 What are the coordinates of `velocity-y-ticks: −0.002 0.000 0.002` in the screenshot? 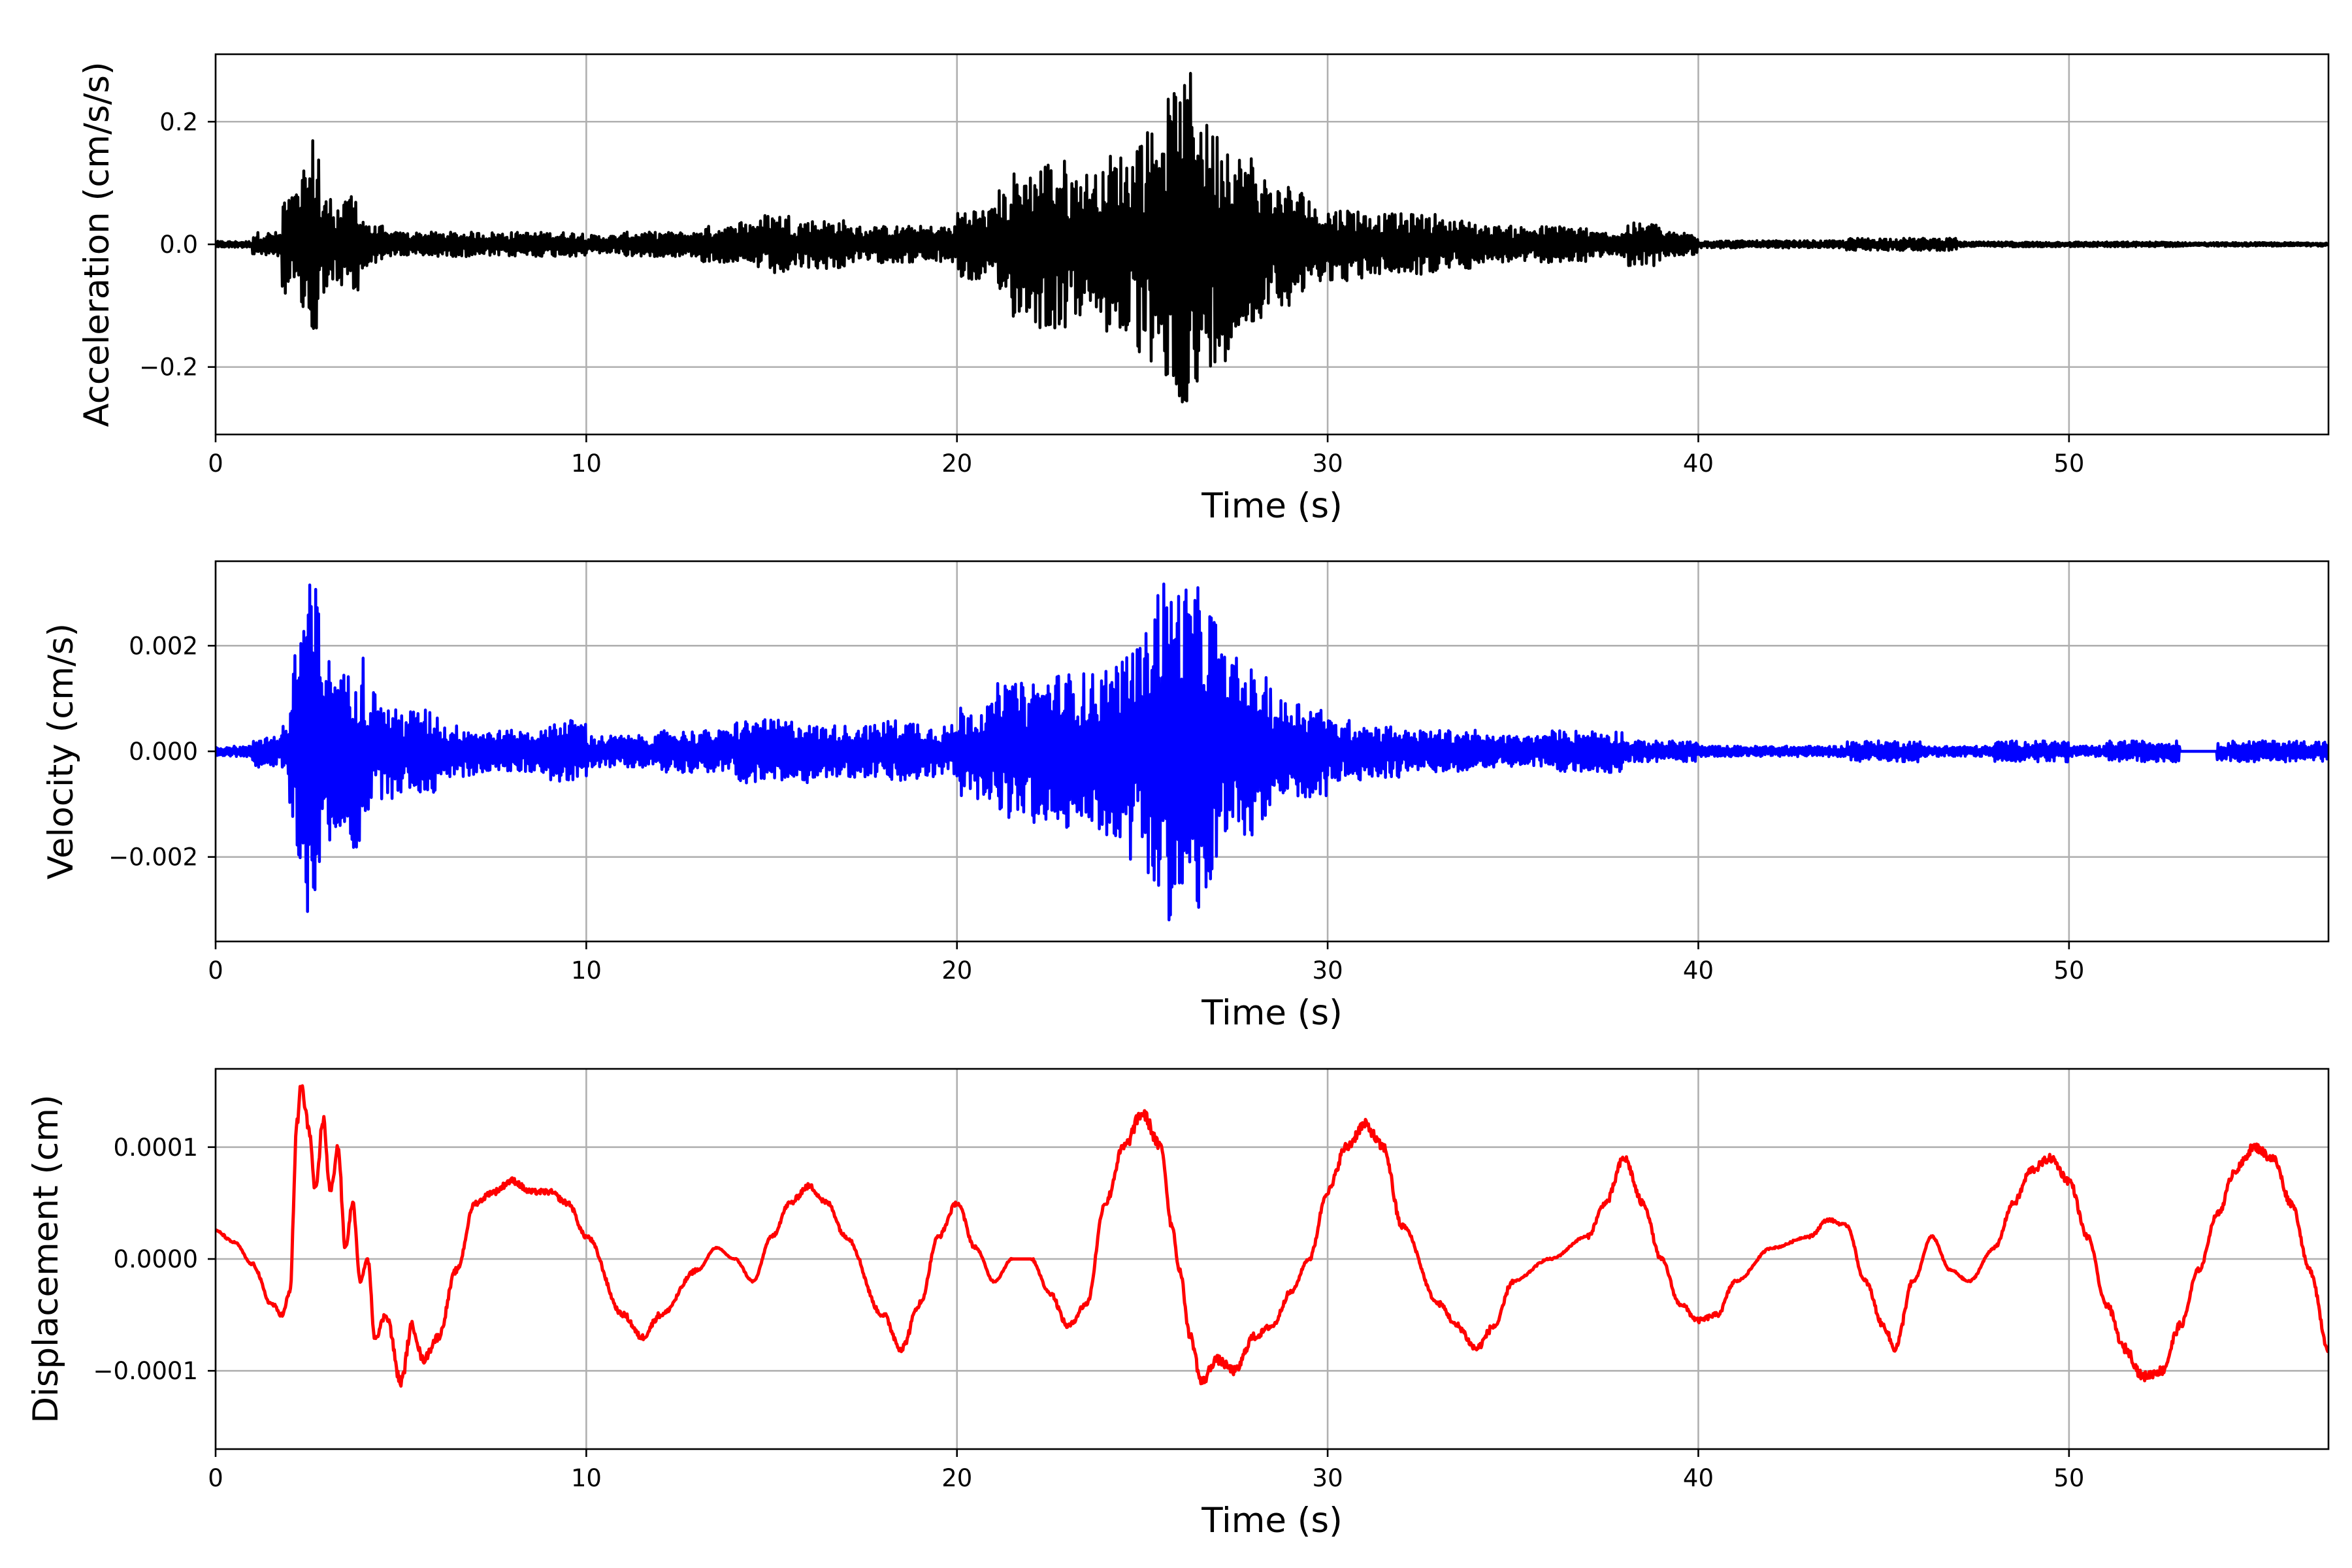 It's located at (162, 752).